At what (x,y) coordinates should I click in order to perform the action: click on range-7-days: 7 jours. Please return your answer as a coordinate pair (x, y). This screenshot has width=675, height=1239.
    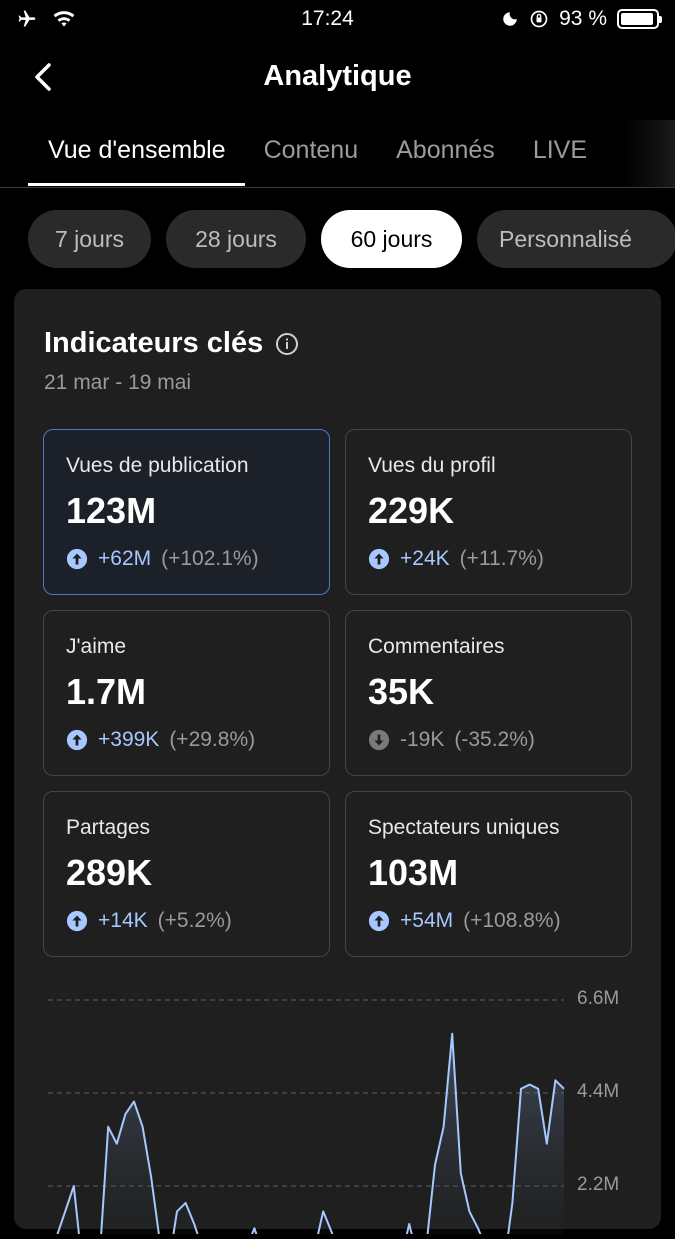
    Looking at the image, I should click on (89, 239).